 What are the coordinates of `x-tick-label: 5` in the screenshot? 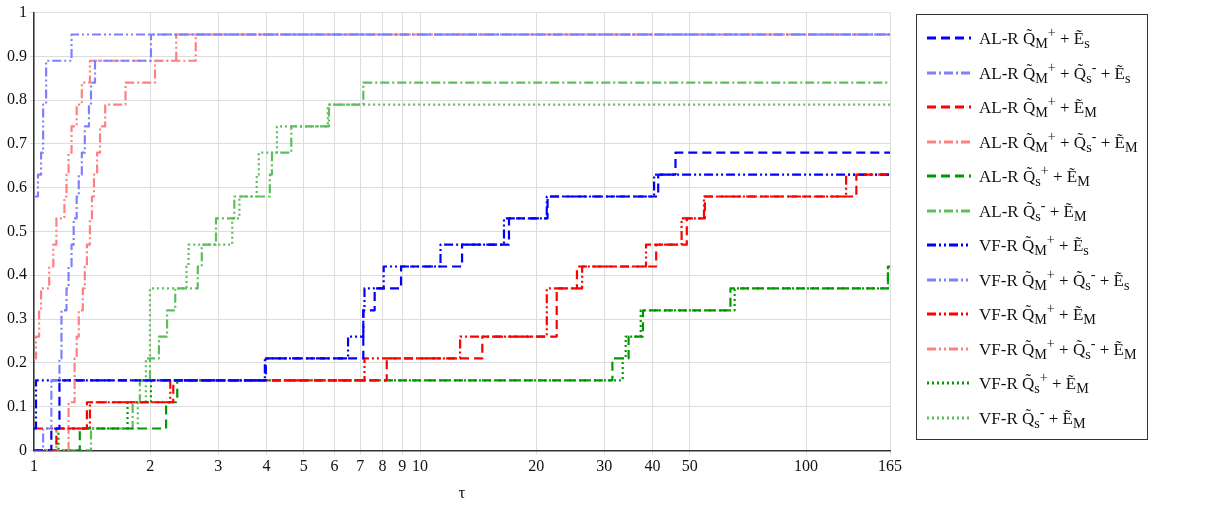 It's located at (303, 466).